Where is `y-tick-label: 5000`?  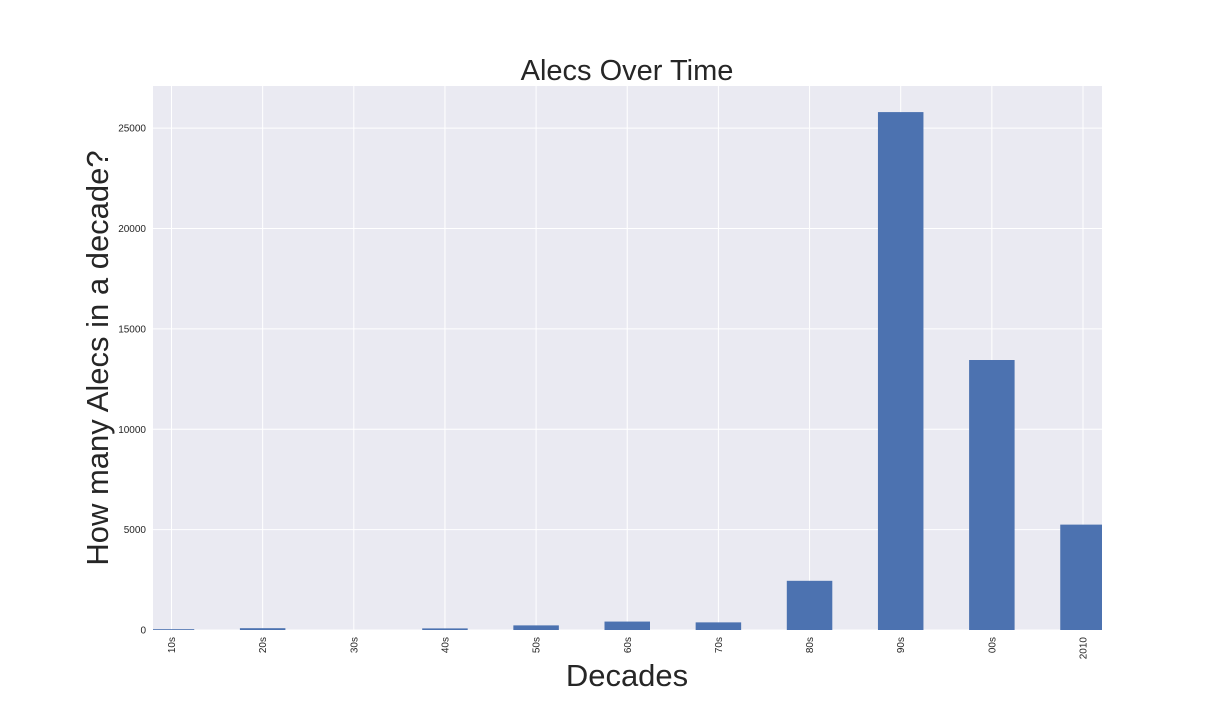
y-tick-label: 5000 is located at coordinates (135, 530).